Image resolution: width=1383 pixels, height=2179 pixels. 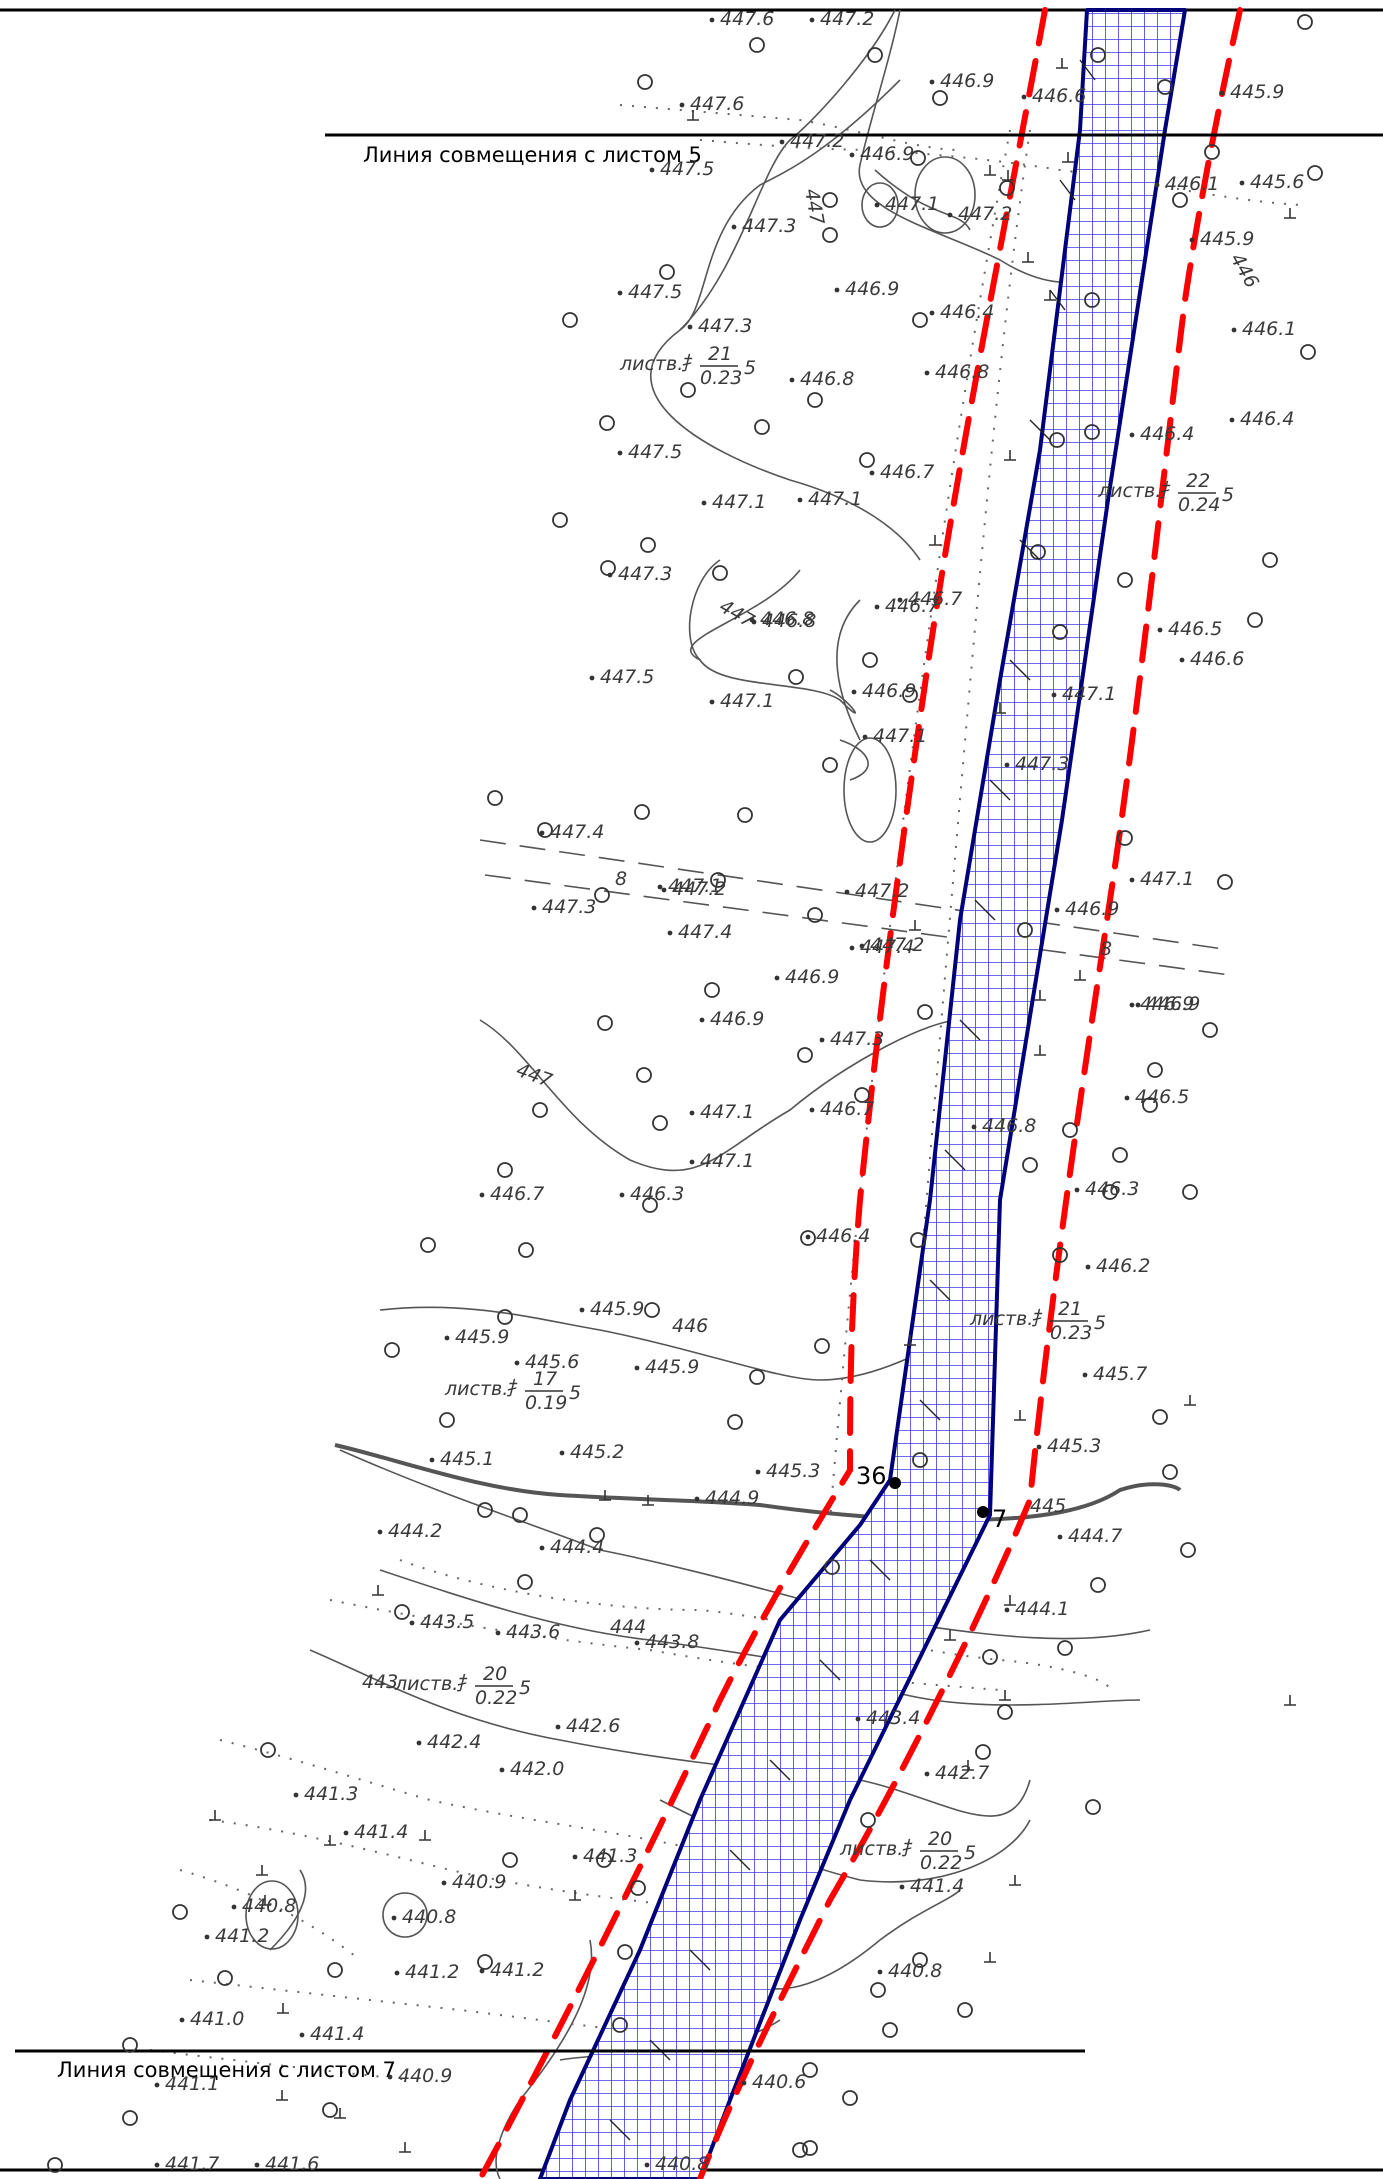 What do you see at coordinates (192, 2164) in the screenshot?
I see `elevation-label: 441.7` at bounding box center [192, 2164].